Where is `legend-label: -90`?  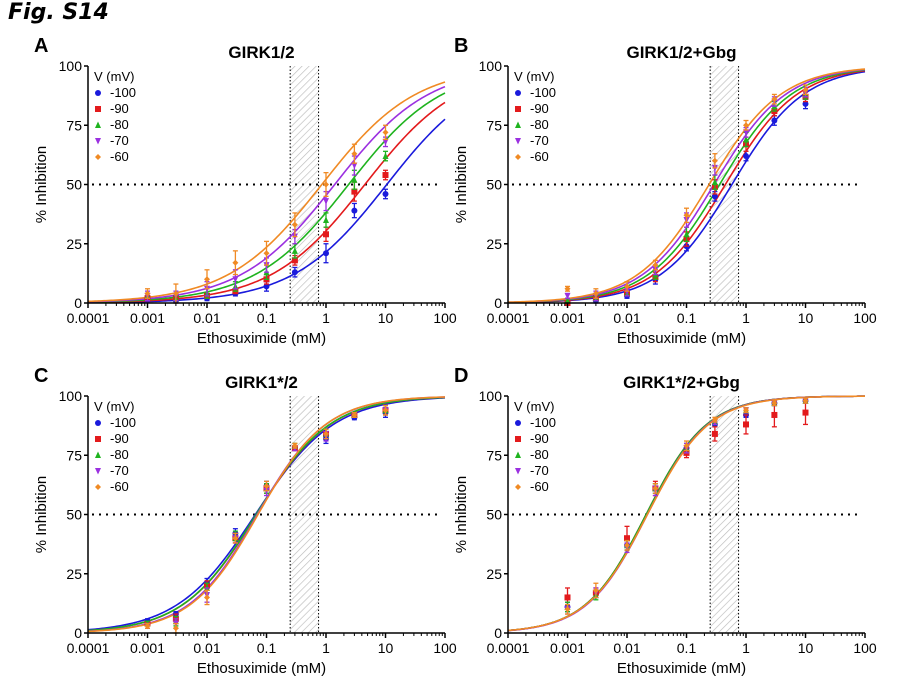 legend-label: -90 is located at coordinates (539, 438).